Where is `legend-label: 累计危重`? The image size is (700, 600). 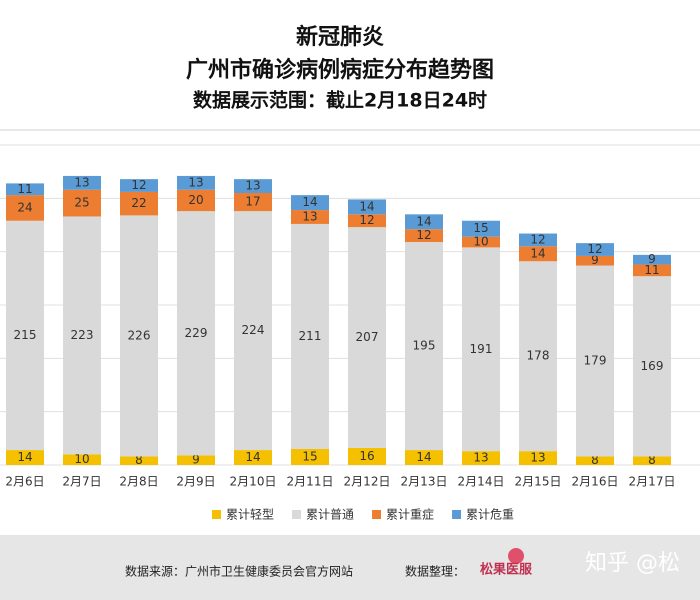 legend-label: 累计危重 is located at coordinates (490, 515).